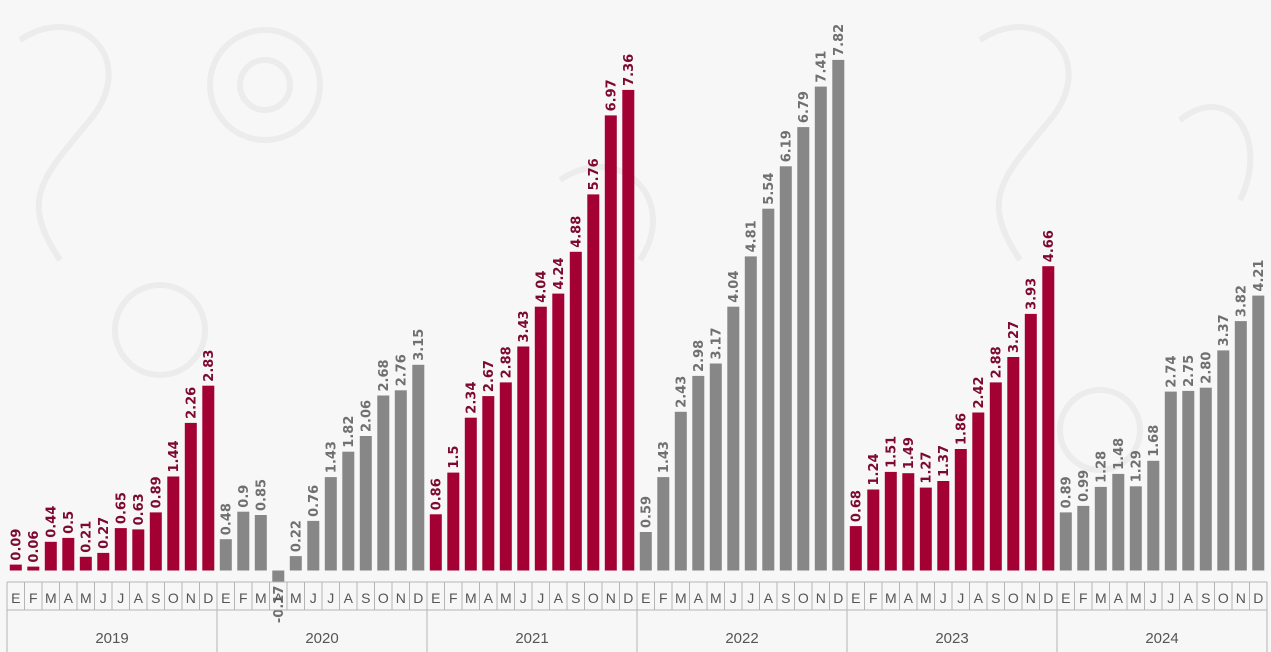  I want to click on value-label-2024-11: 3.82, so click(1241, 301).